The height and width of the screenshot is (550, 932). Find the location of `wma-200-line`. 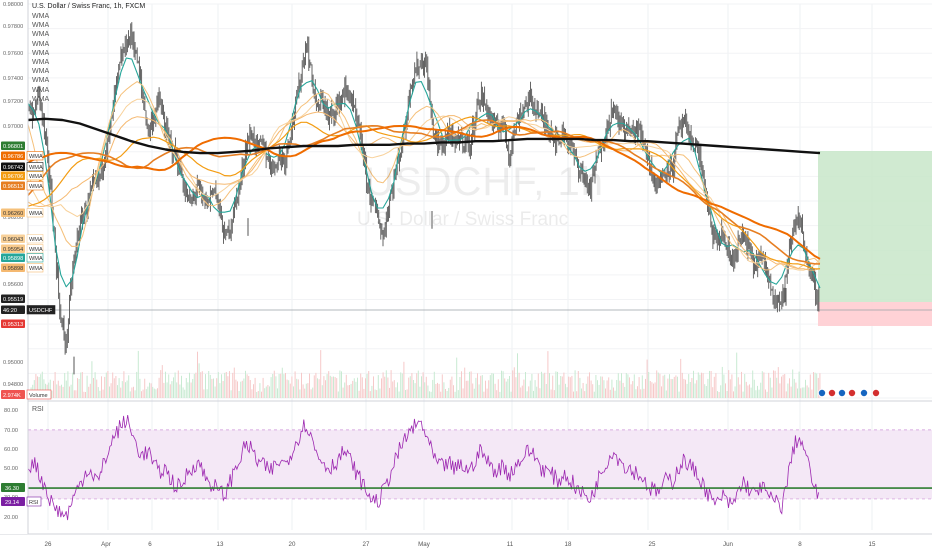

wma-200-line is located at coordinates (424, 136).